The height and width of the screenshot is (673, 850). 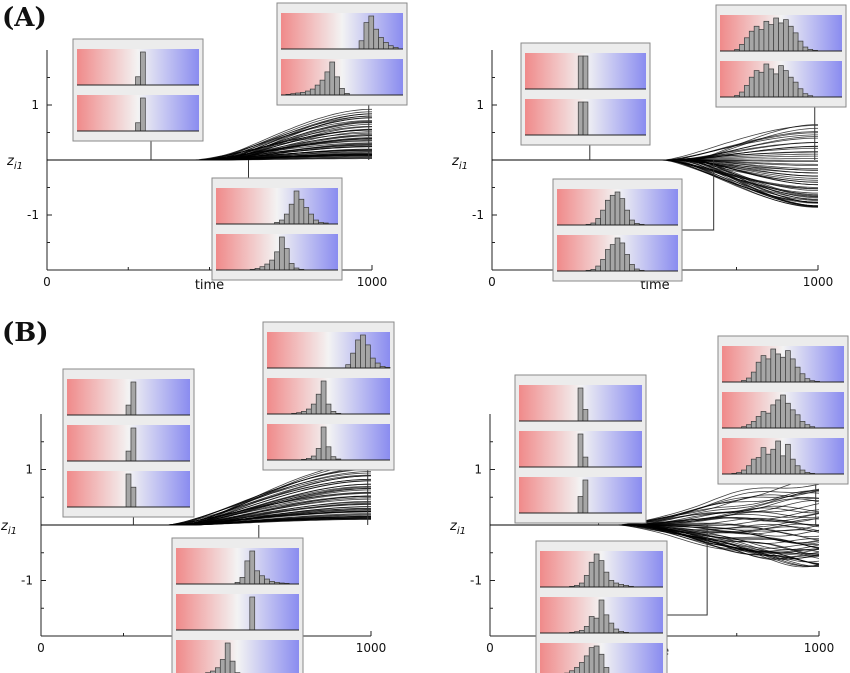 What do you see at coordinates (490, 648) in the screenshot?
I see `x-tick-label: 0` at bounding box center [490, 648].